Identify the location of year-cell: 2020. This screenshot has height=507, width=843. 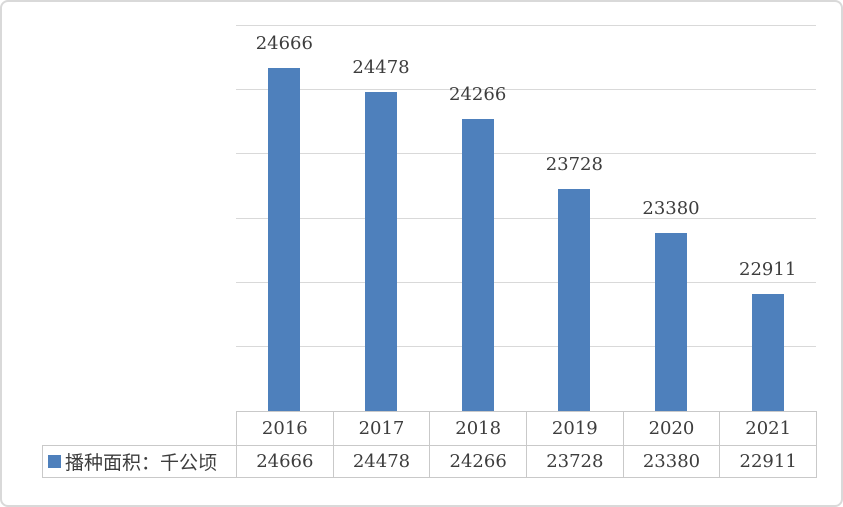
(671, 428).